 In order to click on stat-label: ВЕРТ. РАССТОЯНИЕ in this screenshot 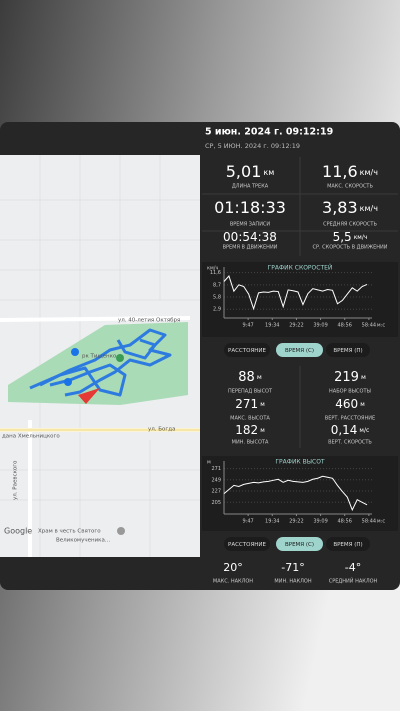, I will do `click(350, 419)`.